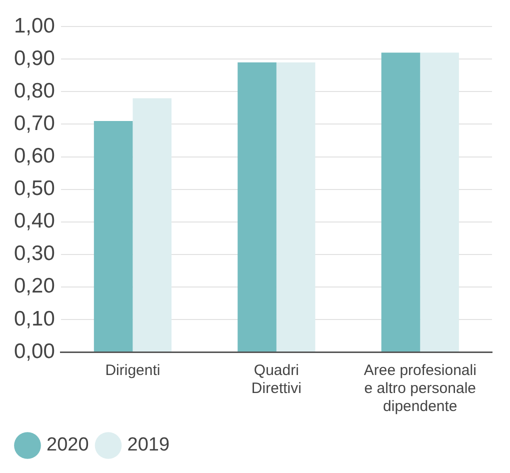  What do you see at coordinates (34, 318) in the screenshot?
I see `y-tick-label: 0,10` at bounding box center [34, 318].